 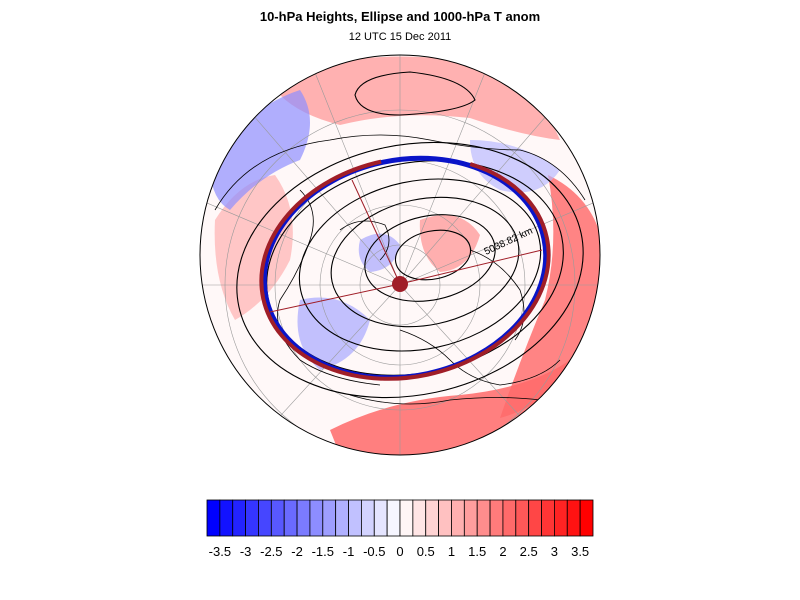 What do you see at coordinates (374, 551) in the screenshot?
I see `colorbar-tick-label: -0.5` at bounding box center [374, 551].